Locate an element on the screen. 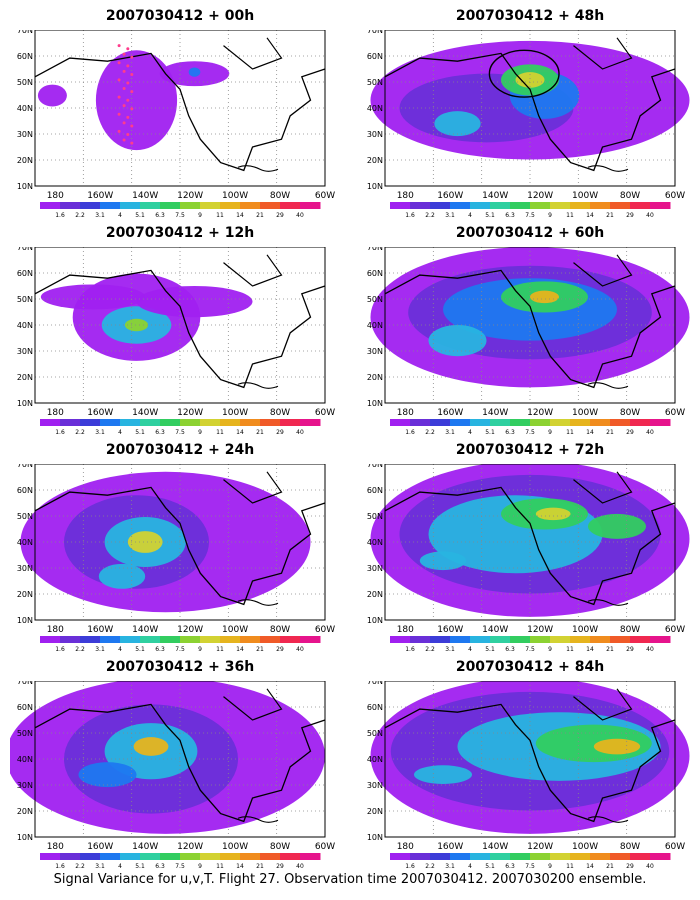 This screenshot has width=700, height=900. colorbar-label: 2.2 is located at coordinates (80, 866).